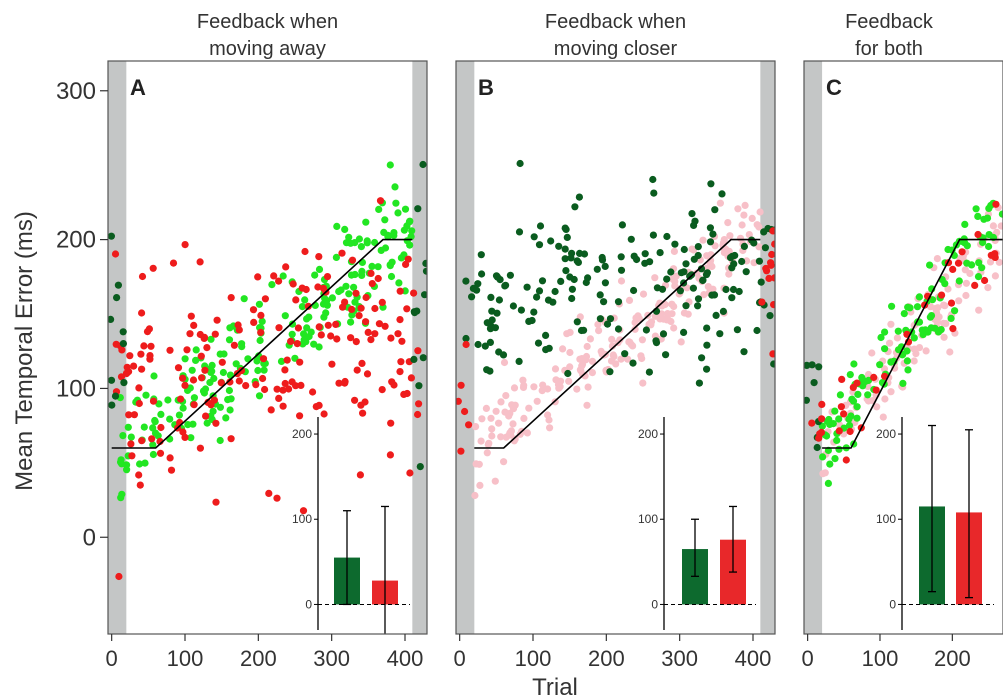 The image size is (1003, 700). I want to click on shaded-region, so click(419, 347).